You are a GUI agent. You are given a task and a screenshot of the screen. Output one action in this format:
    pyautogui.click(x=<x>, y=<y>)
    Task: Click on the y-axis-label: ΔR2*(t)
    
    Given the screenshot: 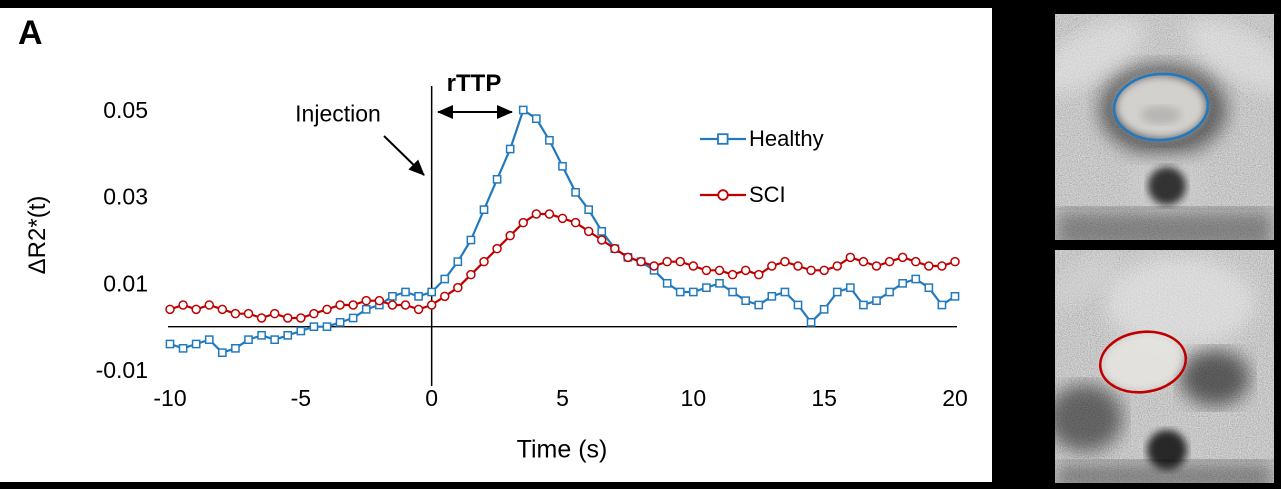 What is the action you would take?
    pyautogui.click(x=37, y=235)
    